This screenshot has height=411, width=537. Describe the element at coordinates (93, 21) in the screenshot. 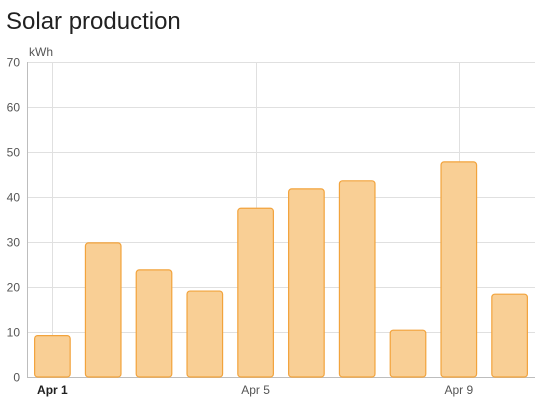

I see `card-title: Solar production` at that location.